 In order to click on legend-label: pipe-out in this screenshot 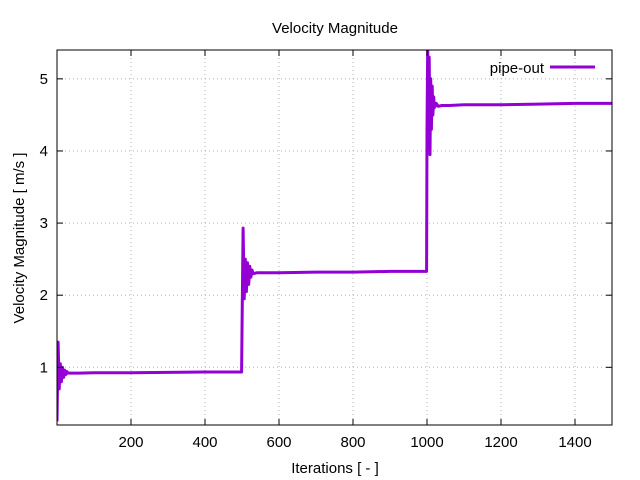, I will do `click(517, 68)`.